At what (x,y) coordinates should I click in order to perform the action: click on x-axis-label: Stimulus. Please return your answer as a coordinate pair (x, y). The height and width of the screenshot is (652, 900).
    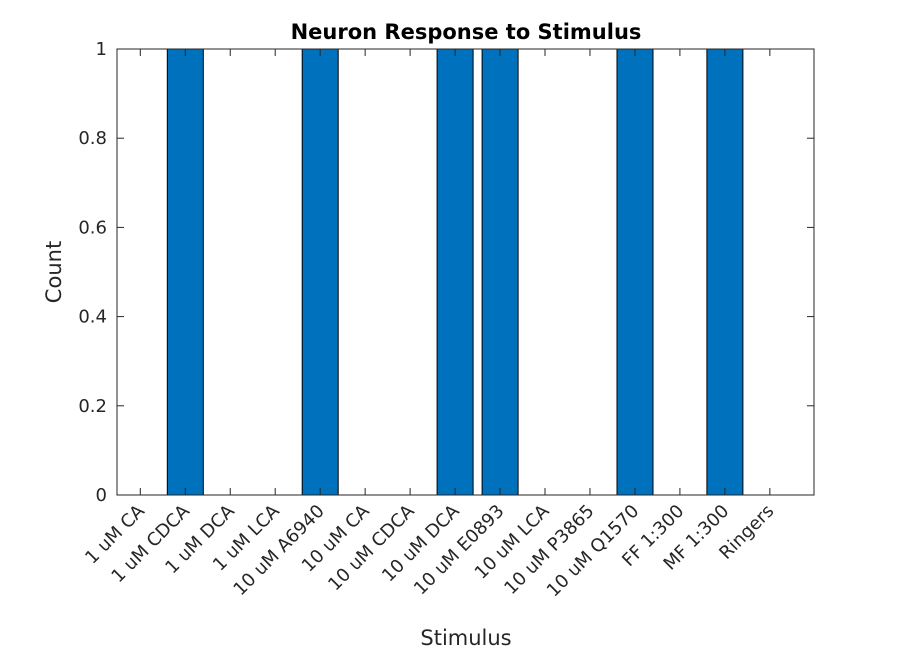
    Looking at the image, I should click on (465, 638).